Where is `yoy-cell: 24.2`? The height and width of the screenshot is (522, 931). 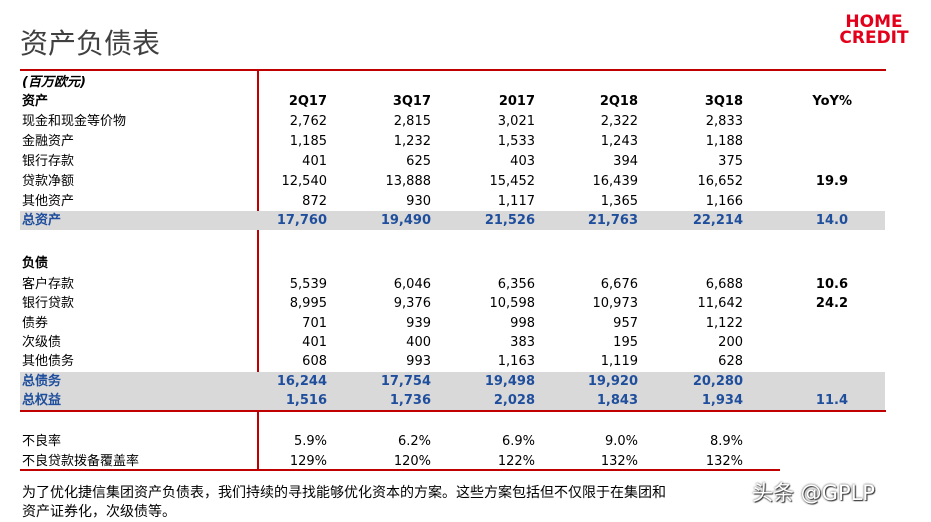 yoy-cell: 24.2 is located at coordinates (831, 303).